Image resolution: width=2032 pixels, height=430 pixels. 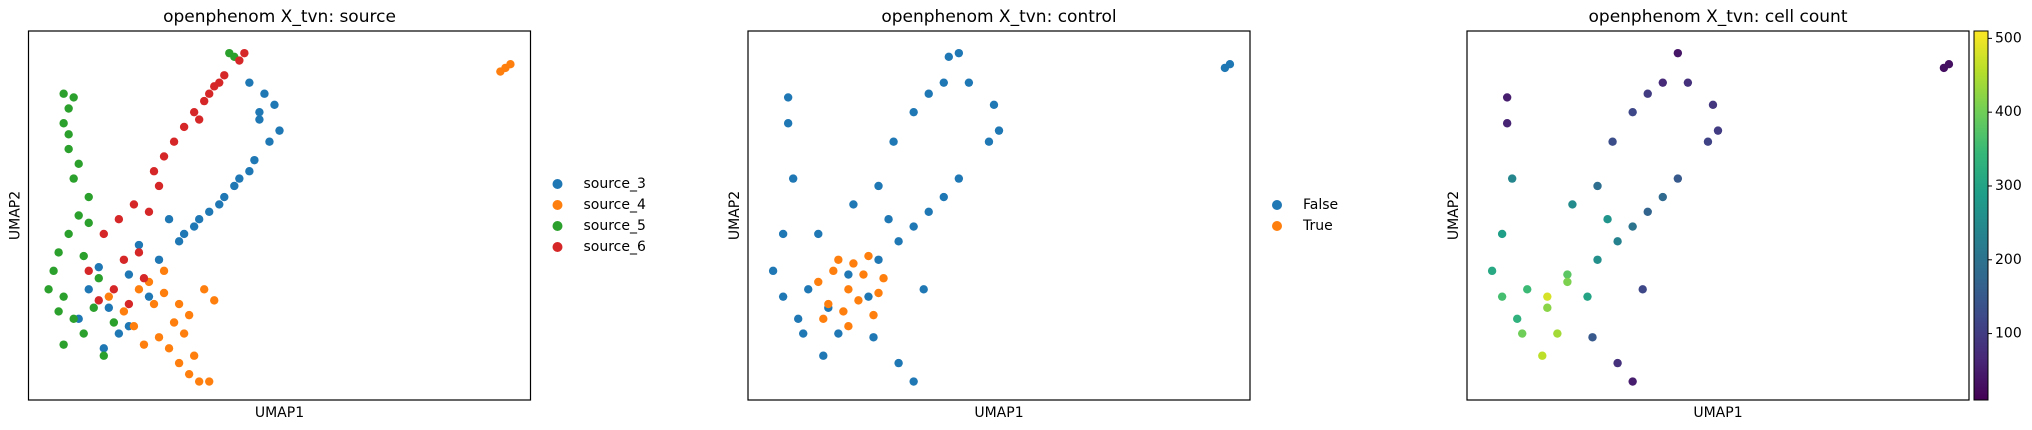 I want to click on y-axis-label: UMAP2, so click(x=1454, y=215).